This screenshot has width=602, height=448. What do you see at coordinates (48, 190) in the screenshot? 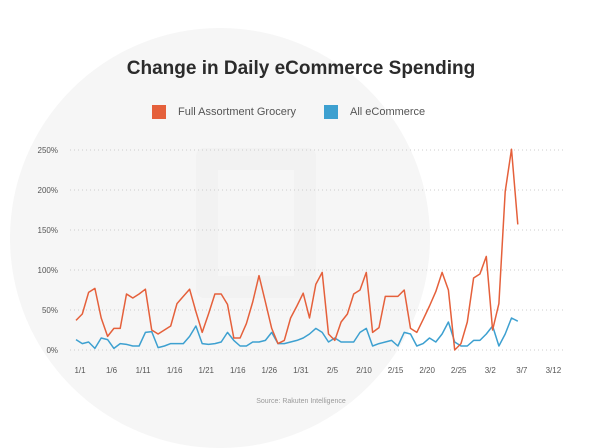
I see `y-tick-label: 200%` at bounding box center [48, 190].